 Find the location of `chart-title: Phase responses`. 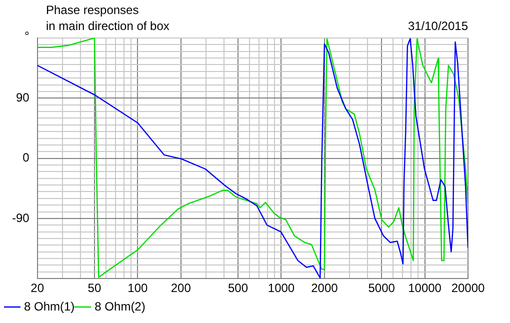

chart-title: Phase responses is located at coordinates (92, 10).